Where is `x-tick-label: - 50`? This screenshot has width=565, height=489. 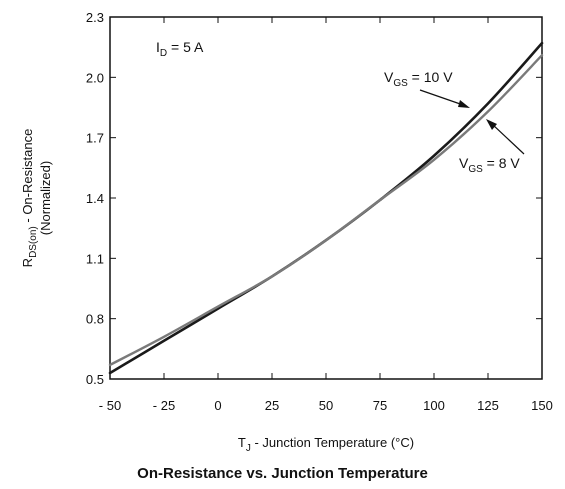
x-tick-label: - 50 is located at coordinates (110, 405).